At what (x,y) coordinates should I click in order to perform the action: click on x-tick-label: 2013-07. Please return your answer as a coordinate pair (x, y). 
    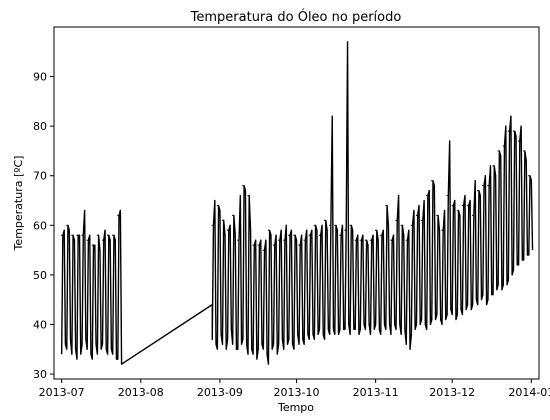
    Looking at the image, I should click on (62, 392).